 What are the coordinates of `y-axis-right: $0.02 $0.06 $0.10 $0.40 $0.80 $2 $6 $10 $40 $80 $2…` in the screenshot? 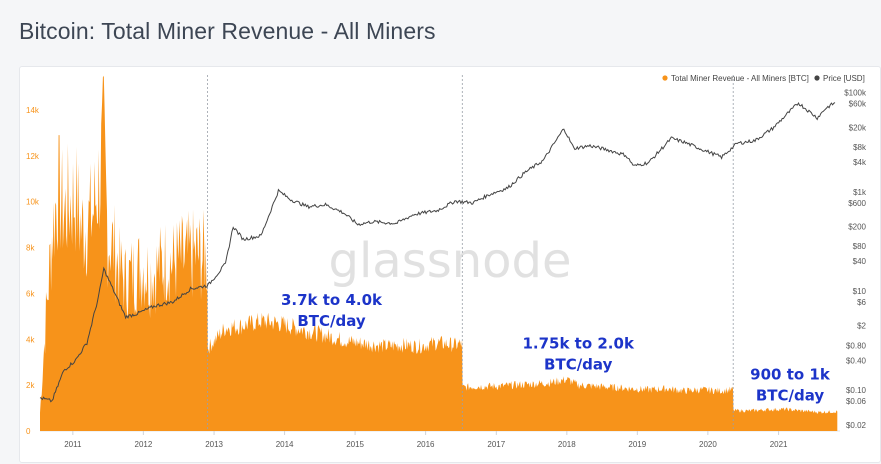 It's located at (855, 259).